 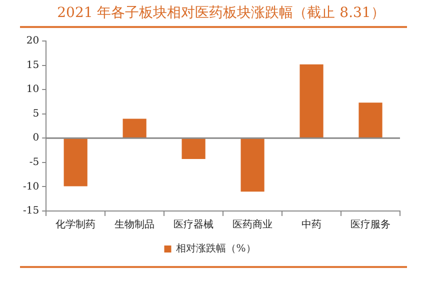 I want to click on y-tick-label: -10, so click(x=31, y=186).